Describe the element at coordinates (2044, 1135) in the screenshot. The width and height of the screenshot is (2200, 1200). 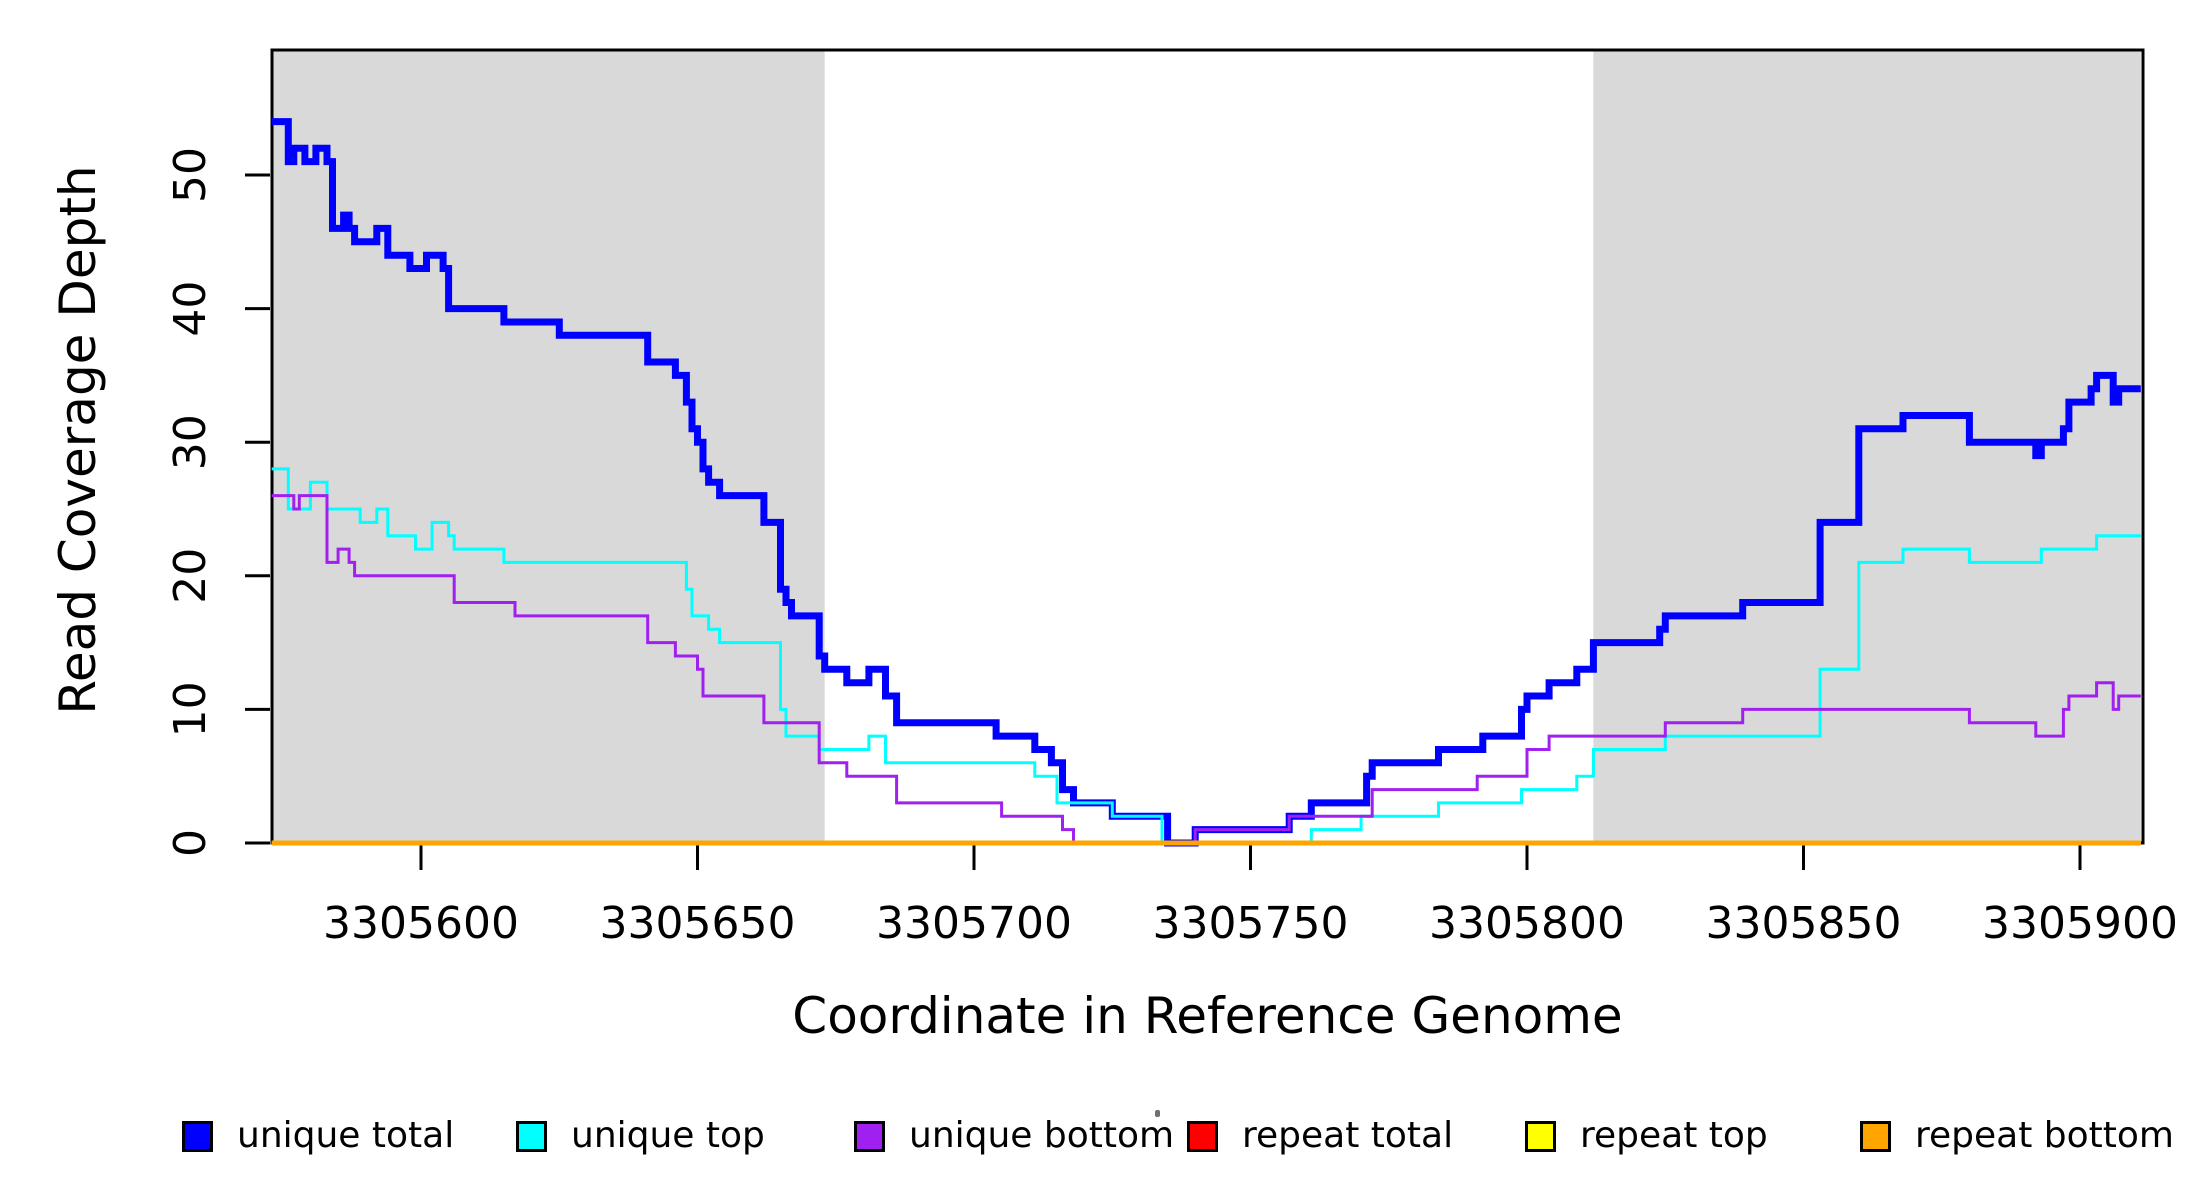
I see `legend-label: repeat bottom` at that location.